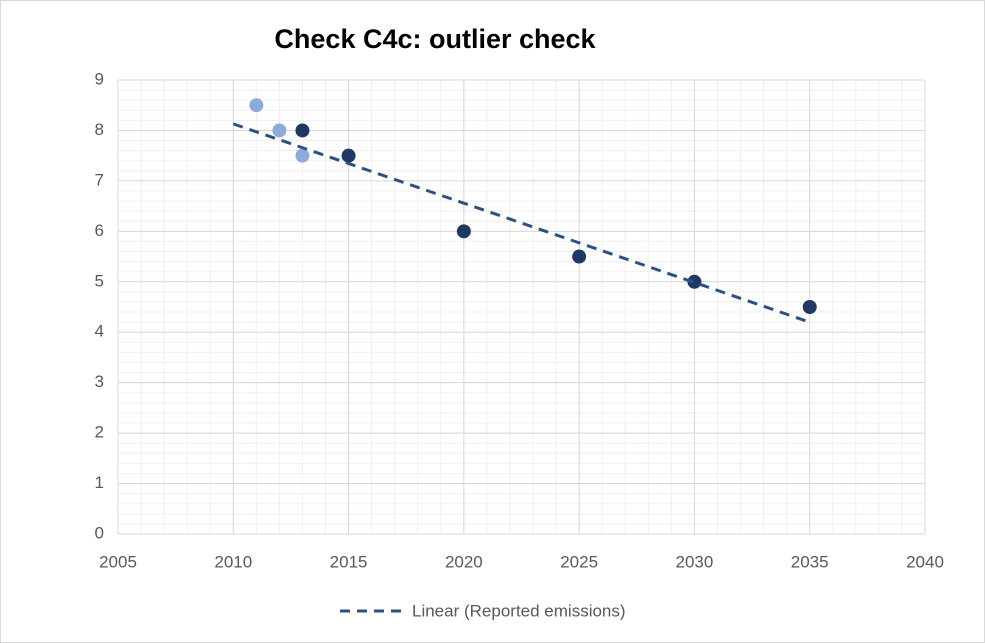 The width and height of the screenshot is (985, 643). I want to click on y-tick-label: 6, so click(99, 230).